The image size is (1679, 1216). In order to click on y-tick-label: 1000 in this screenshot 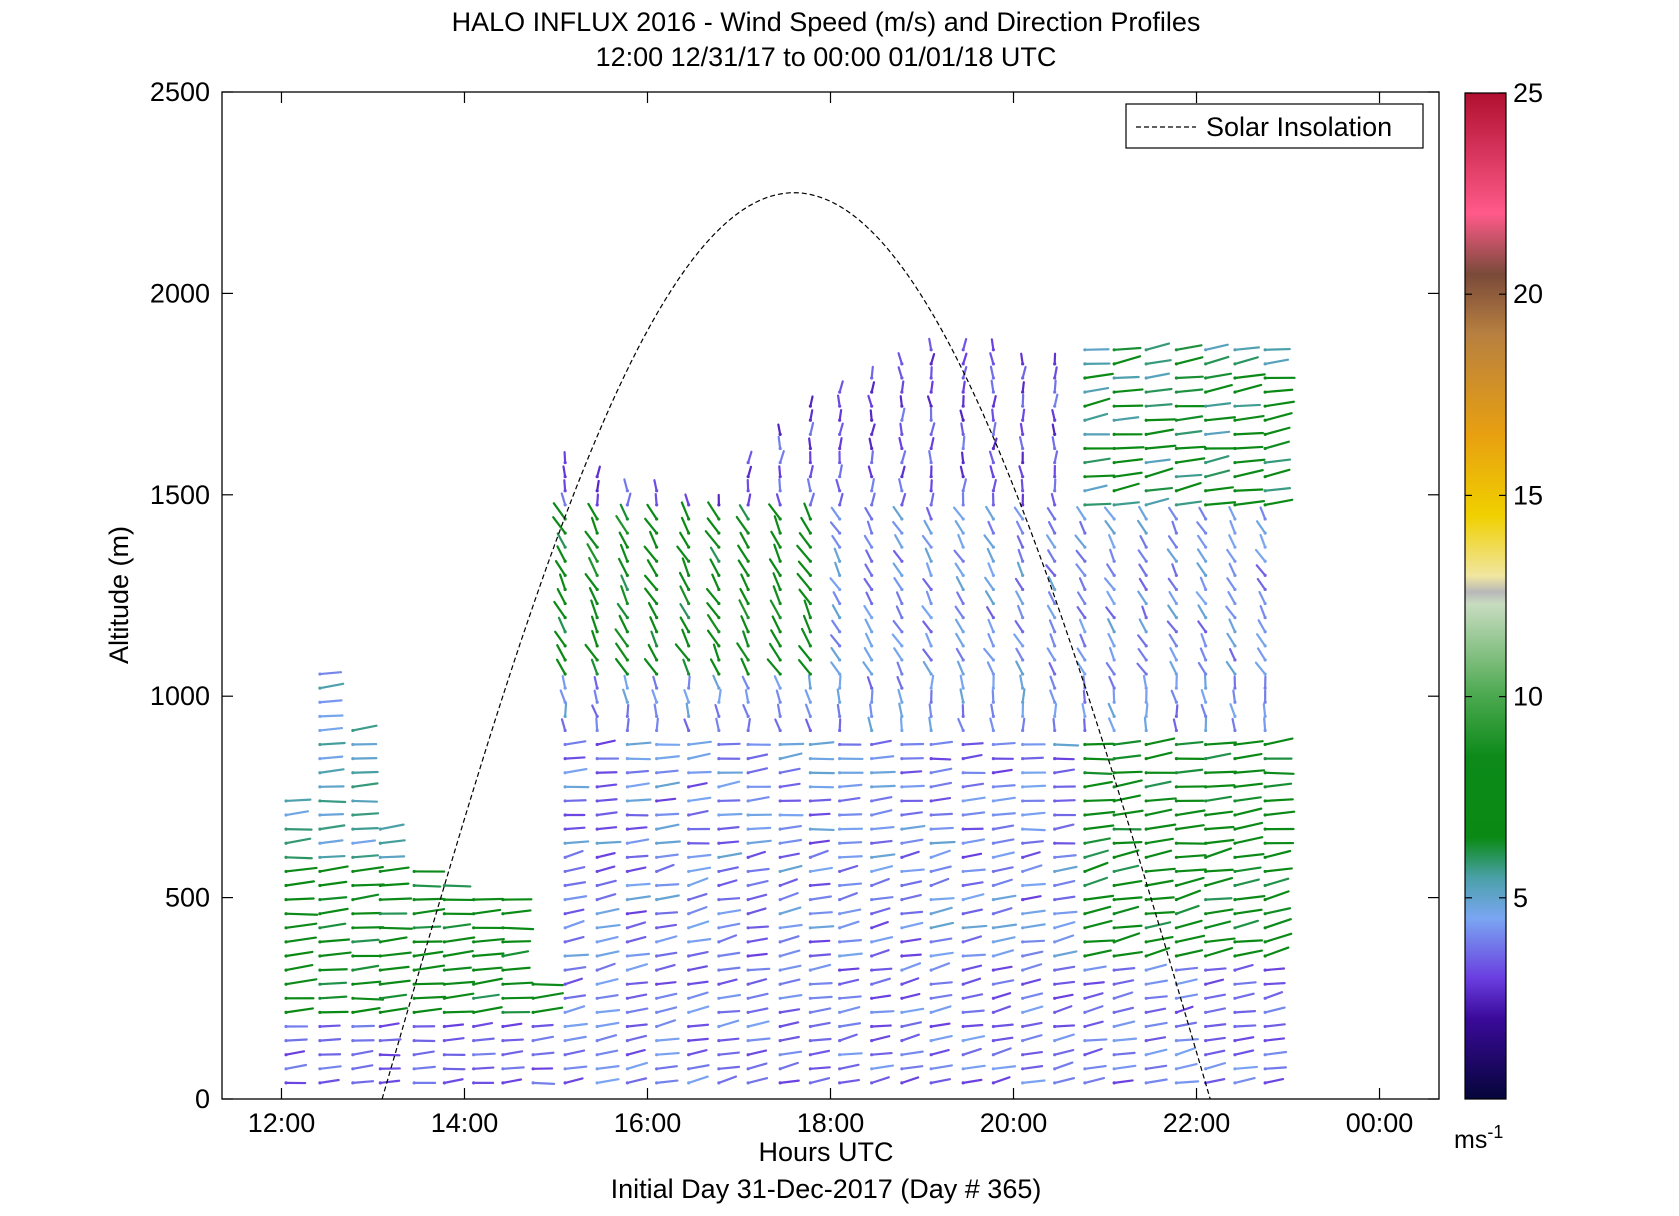, I will do `click(180, 696)`.